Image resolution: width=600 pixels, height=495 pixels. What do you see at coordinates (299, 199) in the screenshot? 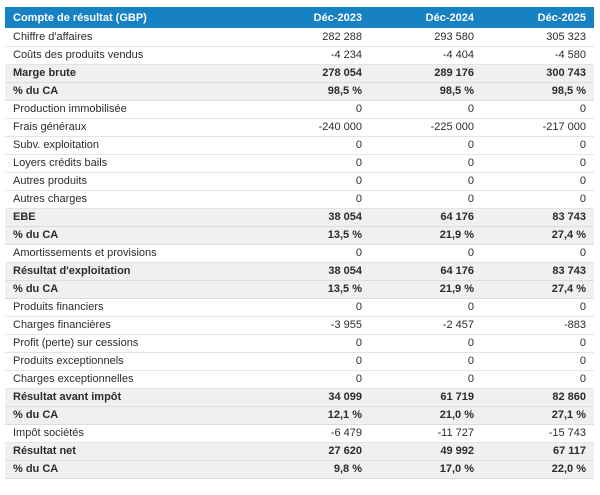
I see `table-row: Autres charges 0 0 0` at bounding box center [299, 199].